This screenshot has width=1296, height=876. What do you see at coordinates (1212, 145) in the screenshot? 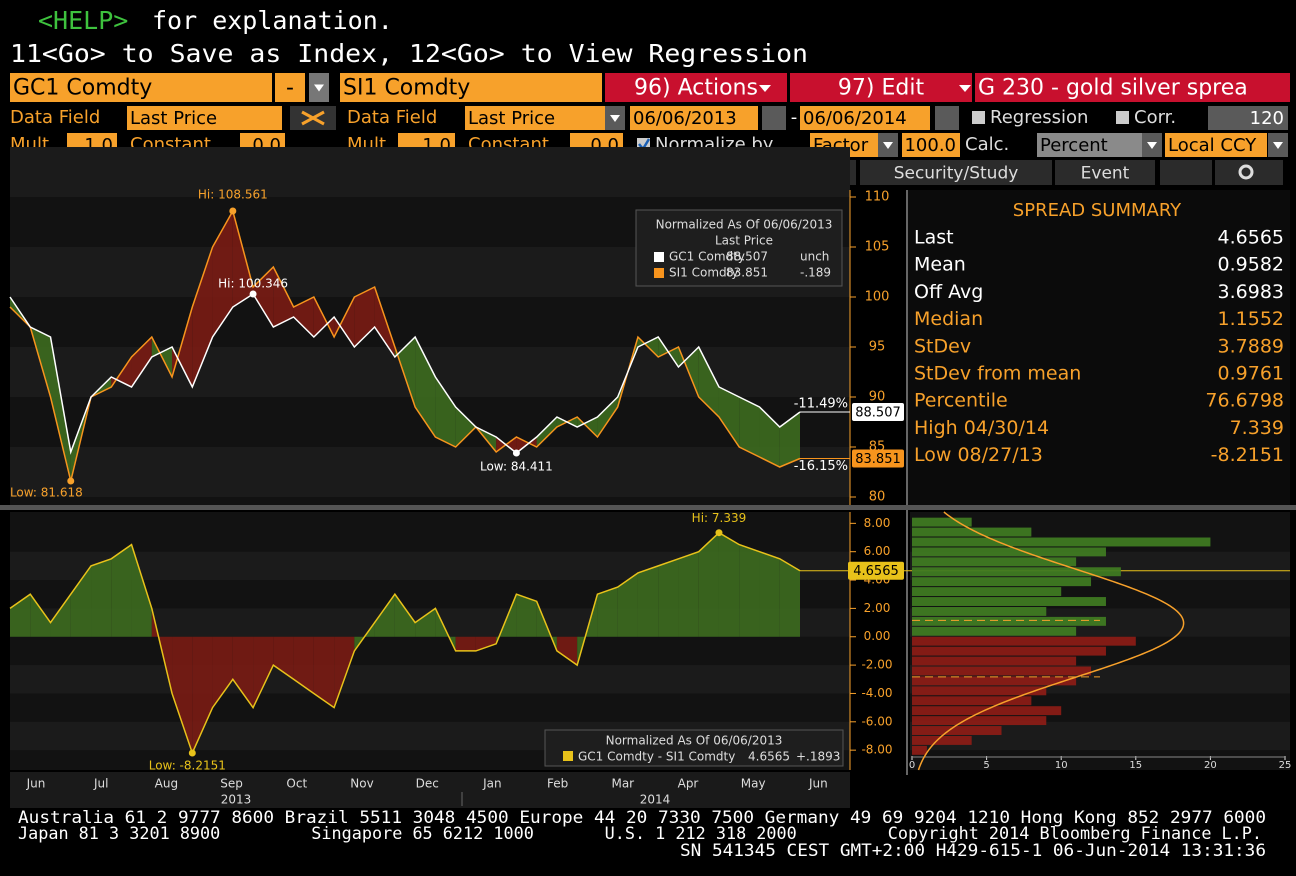
I see `currency-select: Local CCY` at bounding box center [1212, 145].